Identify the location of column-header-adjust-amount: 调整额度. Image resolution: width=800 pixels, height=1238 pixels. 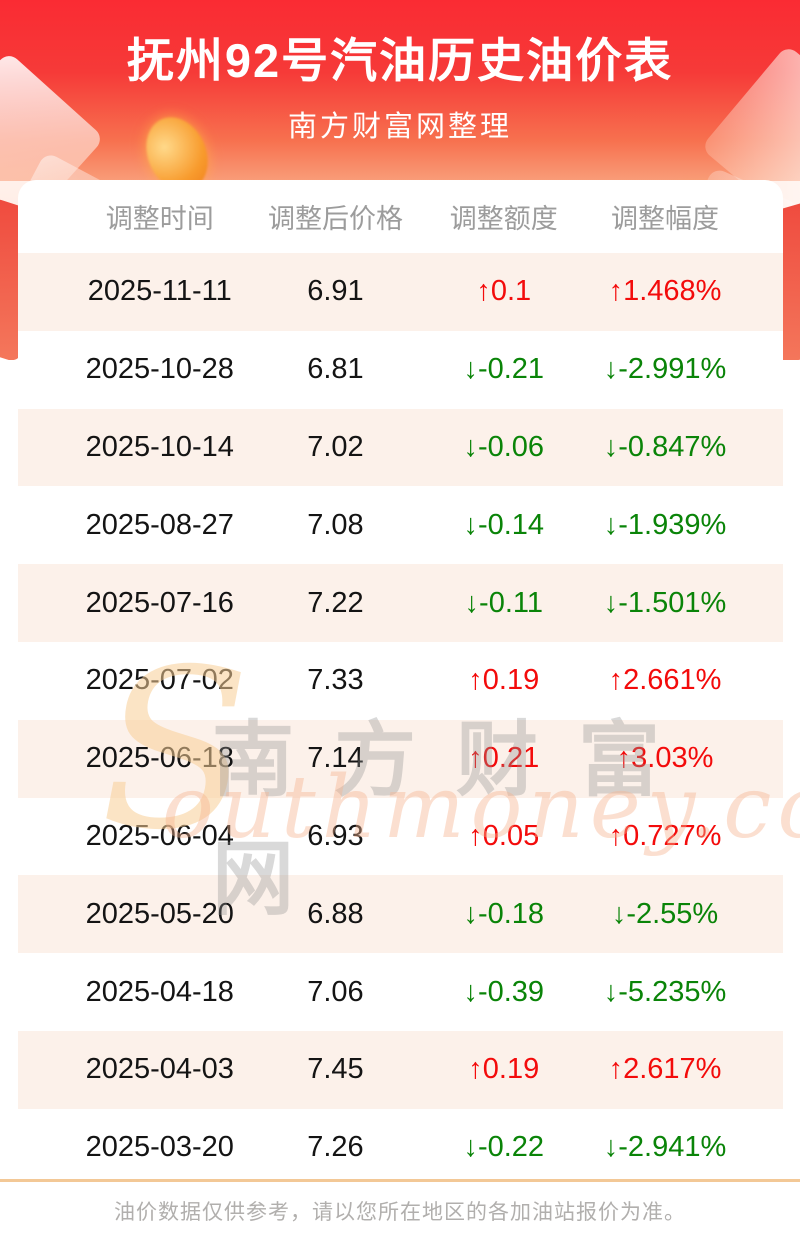
(503, 219).